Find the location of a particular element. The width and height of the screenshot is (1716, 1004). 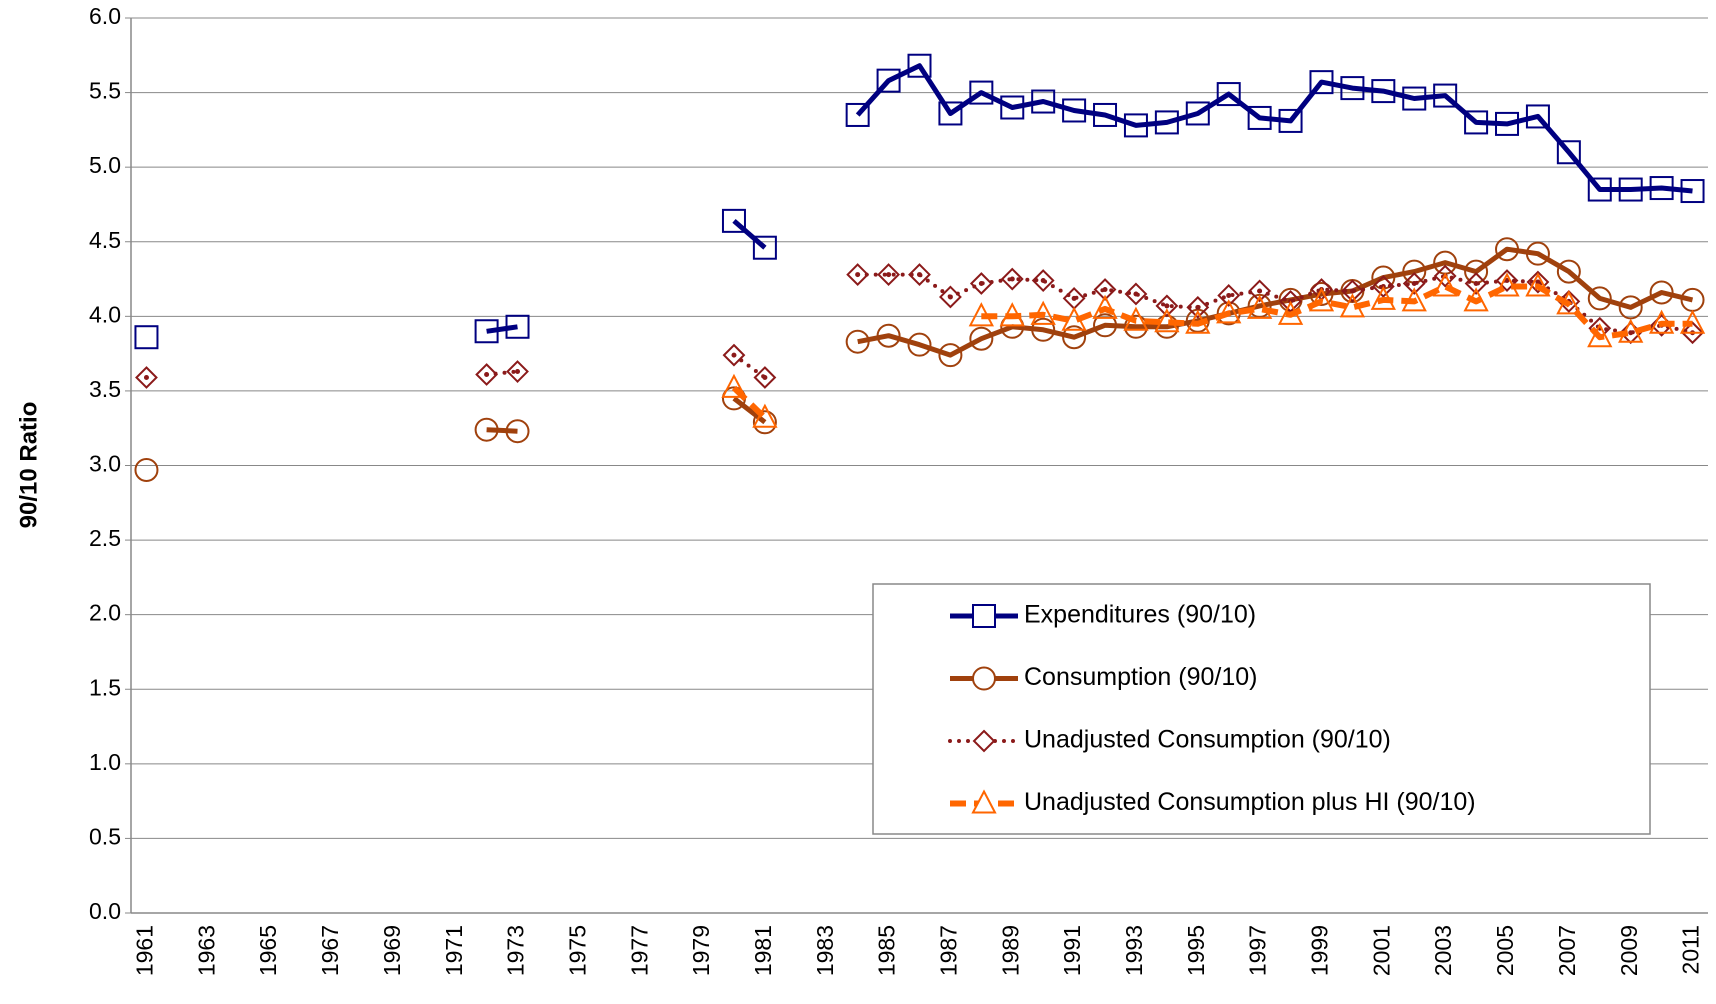

x-tick-label: 1963 is located at coordinates (206, 950).